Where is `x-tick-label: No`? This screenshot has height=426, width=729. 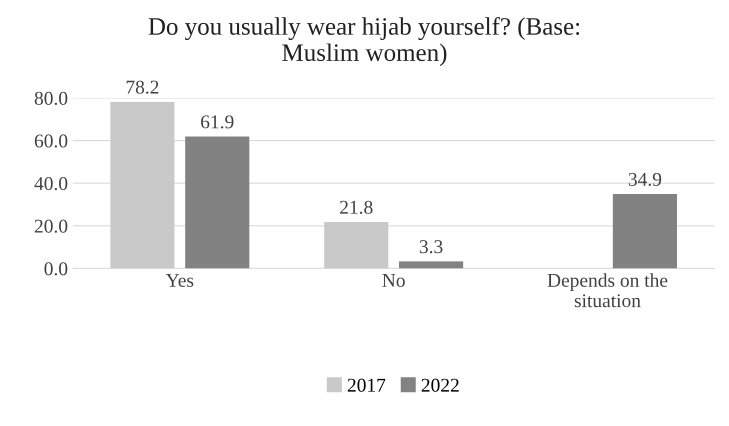 x-tick-label: No is located at coordinates (393, 280).